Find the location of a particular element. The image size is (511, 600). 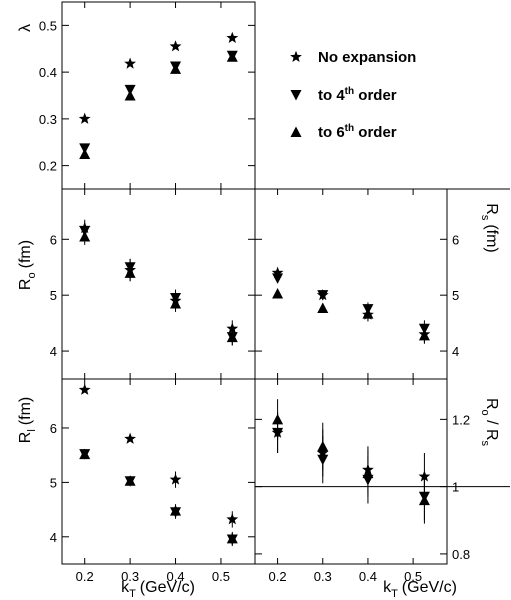

frame-lambda is located at coordinates (158, 95).